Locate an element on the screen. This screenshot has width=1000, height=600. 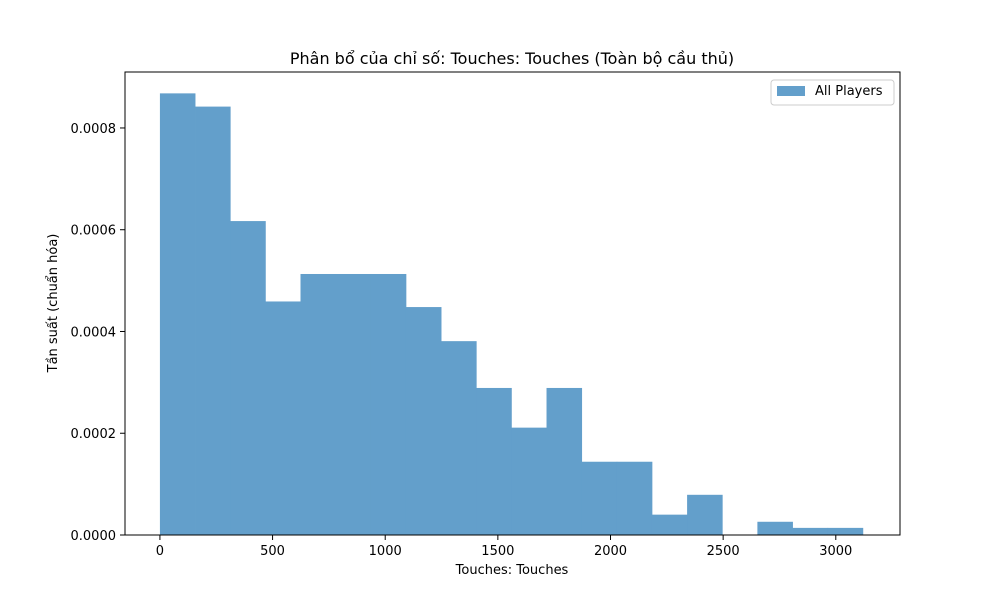
x-tick-label: 1500 is located at coordinates (497, 551).